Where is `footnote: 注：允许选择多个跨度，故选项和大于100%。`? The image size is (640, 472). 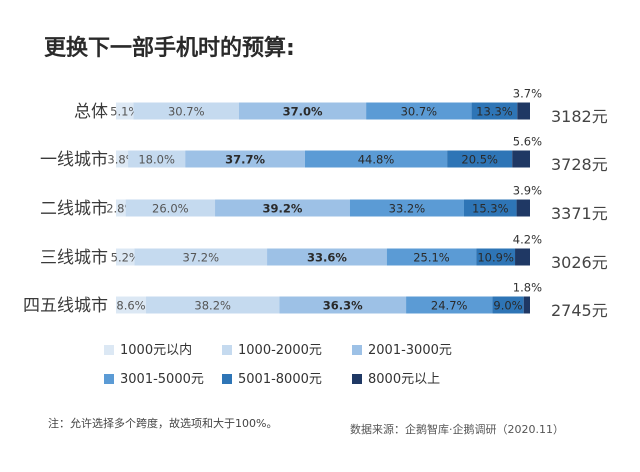 footnote: 注：允许选择多个跨度，故选项和大于100%。 is located at coordinates (162, 423).